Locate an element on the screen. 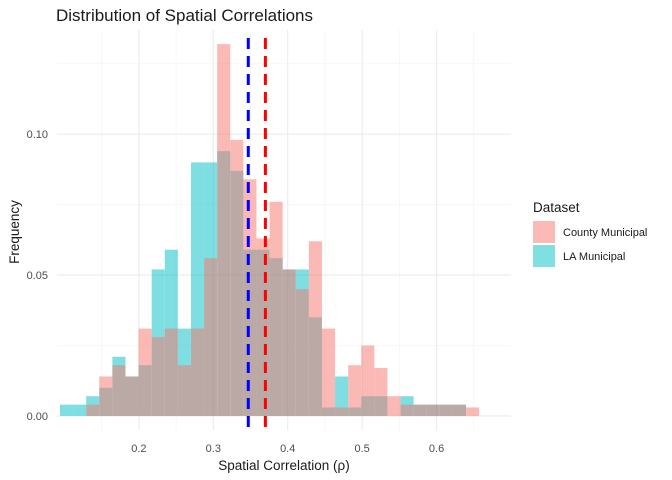 The width and height of the screenshot is (672, 480). legend-key-county-municipal is located at coordinates (544, 232).